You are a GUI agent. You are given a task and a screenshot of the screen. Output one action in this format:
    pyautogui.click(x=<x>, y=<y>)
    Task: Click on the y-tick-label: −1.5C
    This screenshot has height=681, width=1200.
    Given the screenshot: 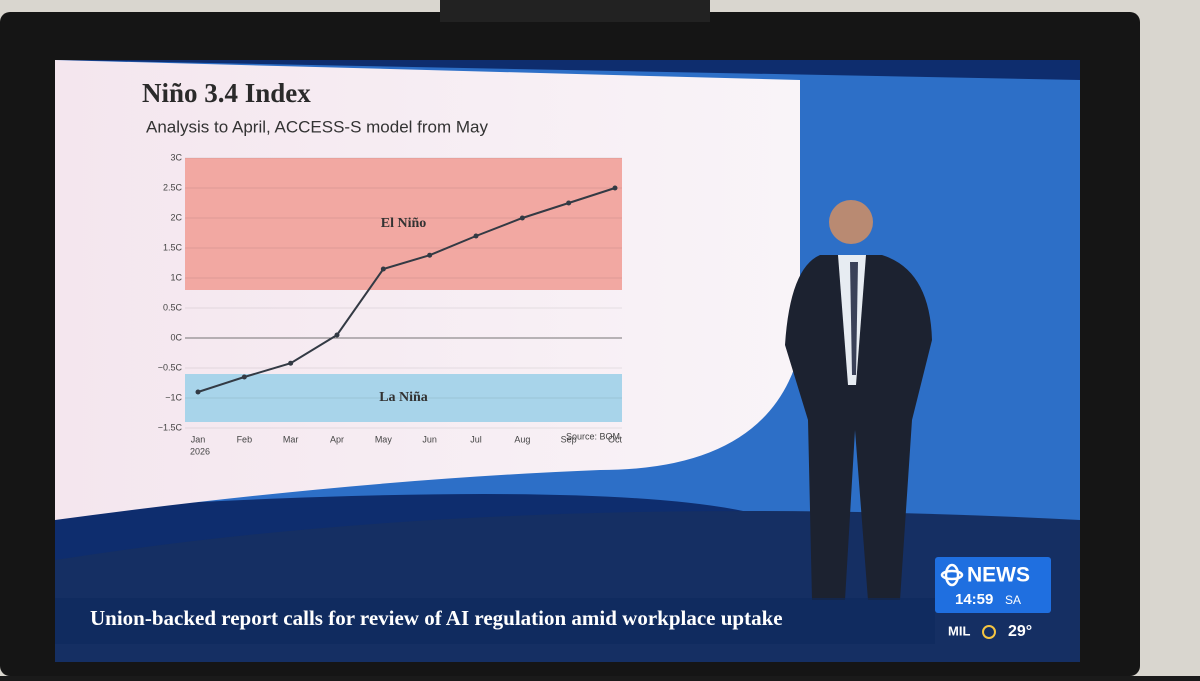 What is the action you would take?
    pyautogui.click(x=170, y=427)
    